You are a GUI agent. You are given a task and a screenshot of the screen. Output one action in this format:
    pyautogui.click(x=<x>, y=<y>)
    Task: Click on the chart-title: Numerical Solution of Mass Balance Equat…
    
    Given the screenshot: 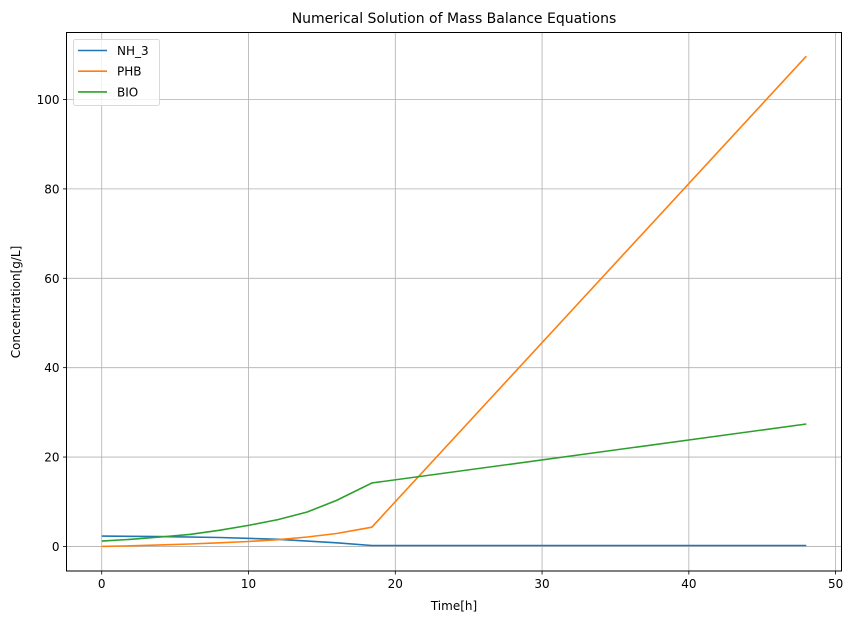 What is the action you would take?
    pyautogui.click(x=454, y=19)
    